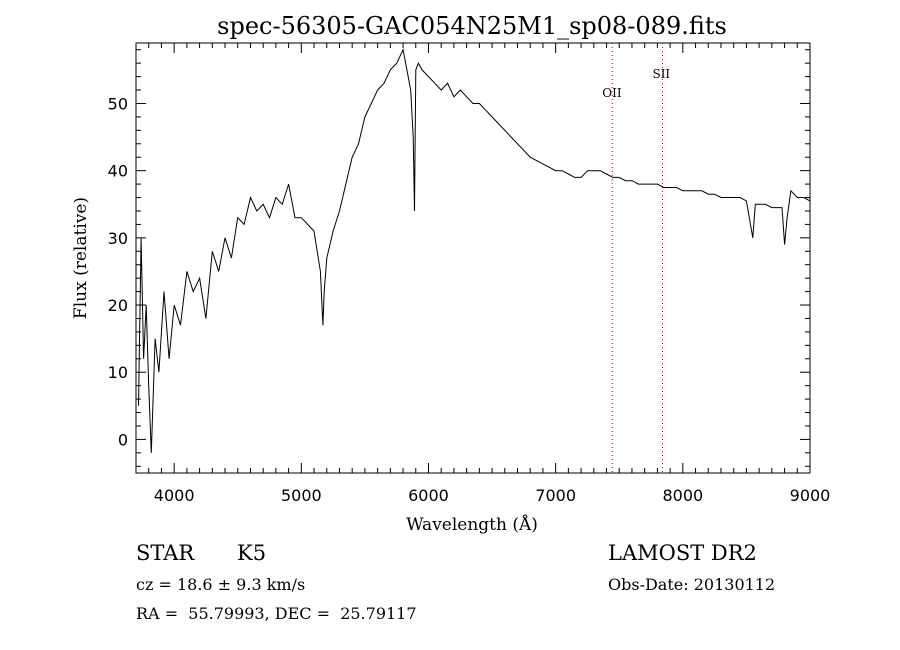  I want to click on obs-date: Obs-Date: 20130112, so click(692, 584).